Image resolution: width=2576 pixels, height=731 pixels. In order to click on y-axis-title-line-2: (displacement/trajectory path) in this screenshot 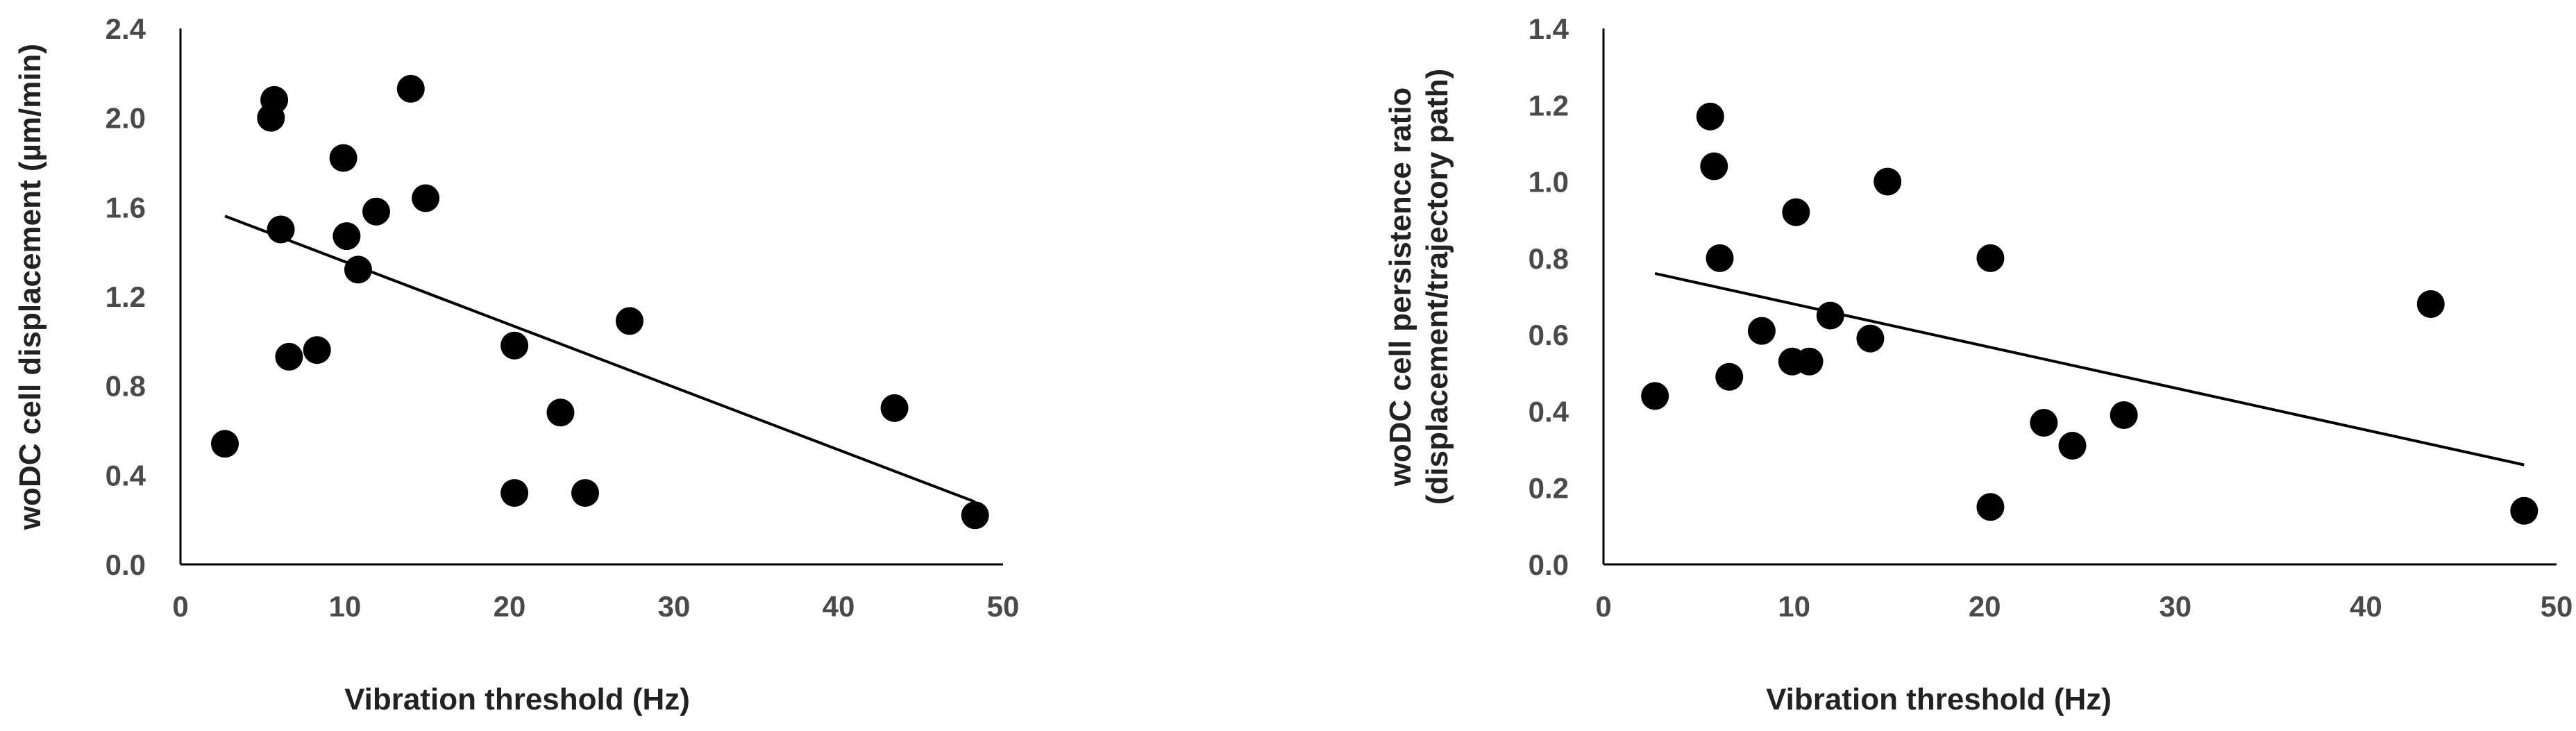, I will do `click(1437, 287)`.